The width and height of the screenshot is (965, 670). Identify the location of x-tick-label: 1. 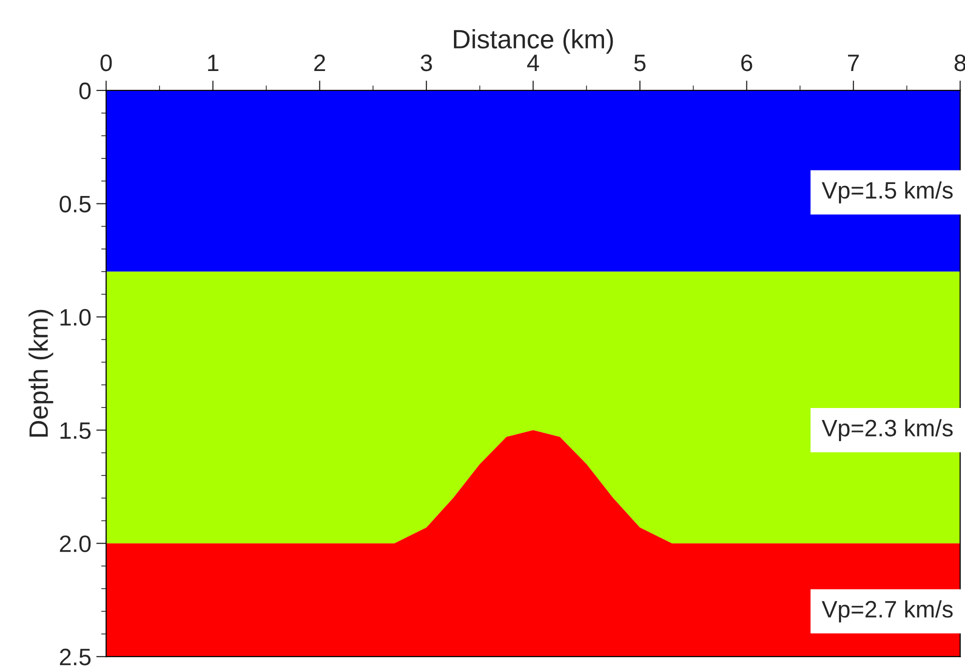
(213, 62).